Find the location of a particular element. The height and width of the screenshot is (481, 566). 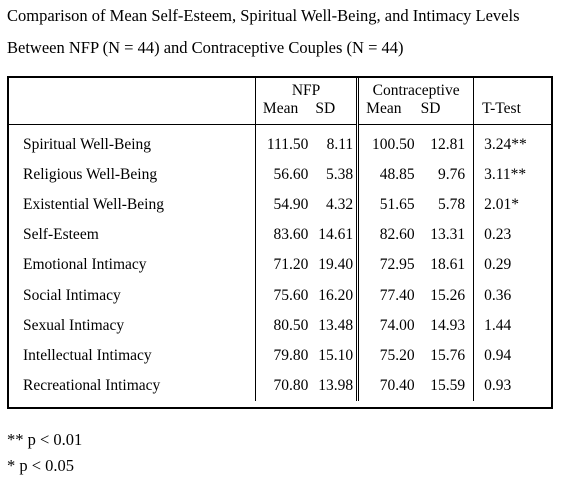

row-label: Recreational Intimacy is located at coordinates (132, 385).